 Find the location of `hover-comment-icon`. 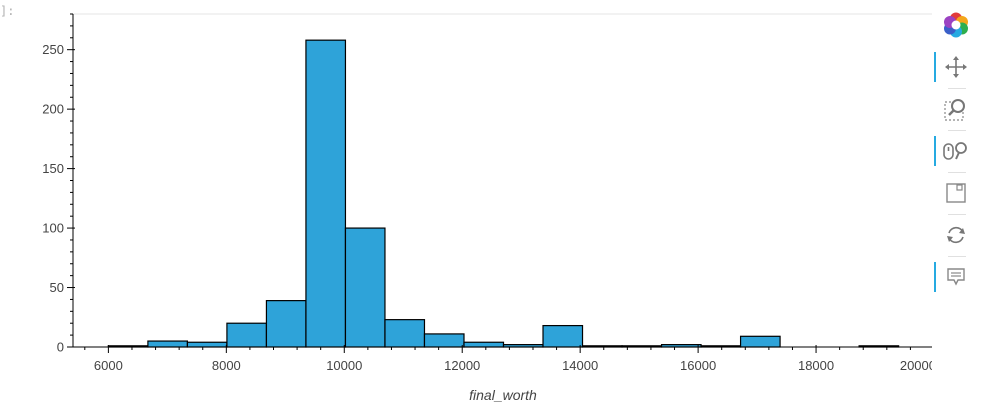

hover-comment-icon is located at coordinates (956, 277).